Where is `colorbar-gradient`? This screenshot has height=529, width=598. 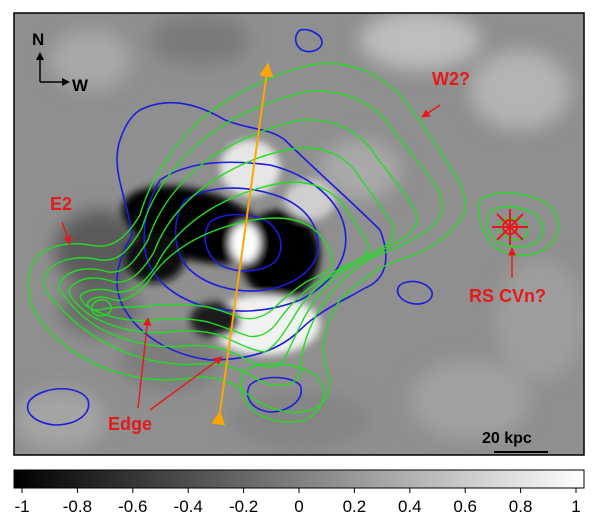
colorbar-gradient is located at coordinates (299, 479).